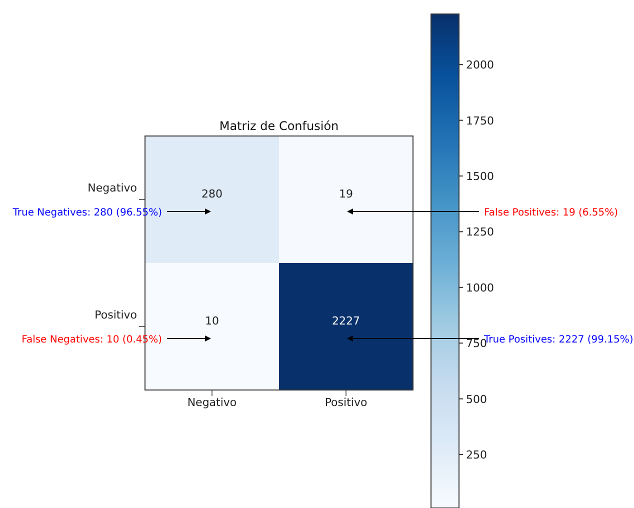  What do you see at coordinates (212, 321) in the screenshot?
I see `data-label: 10` at bounding box center [212, 321].